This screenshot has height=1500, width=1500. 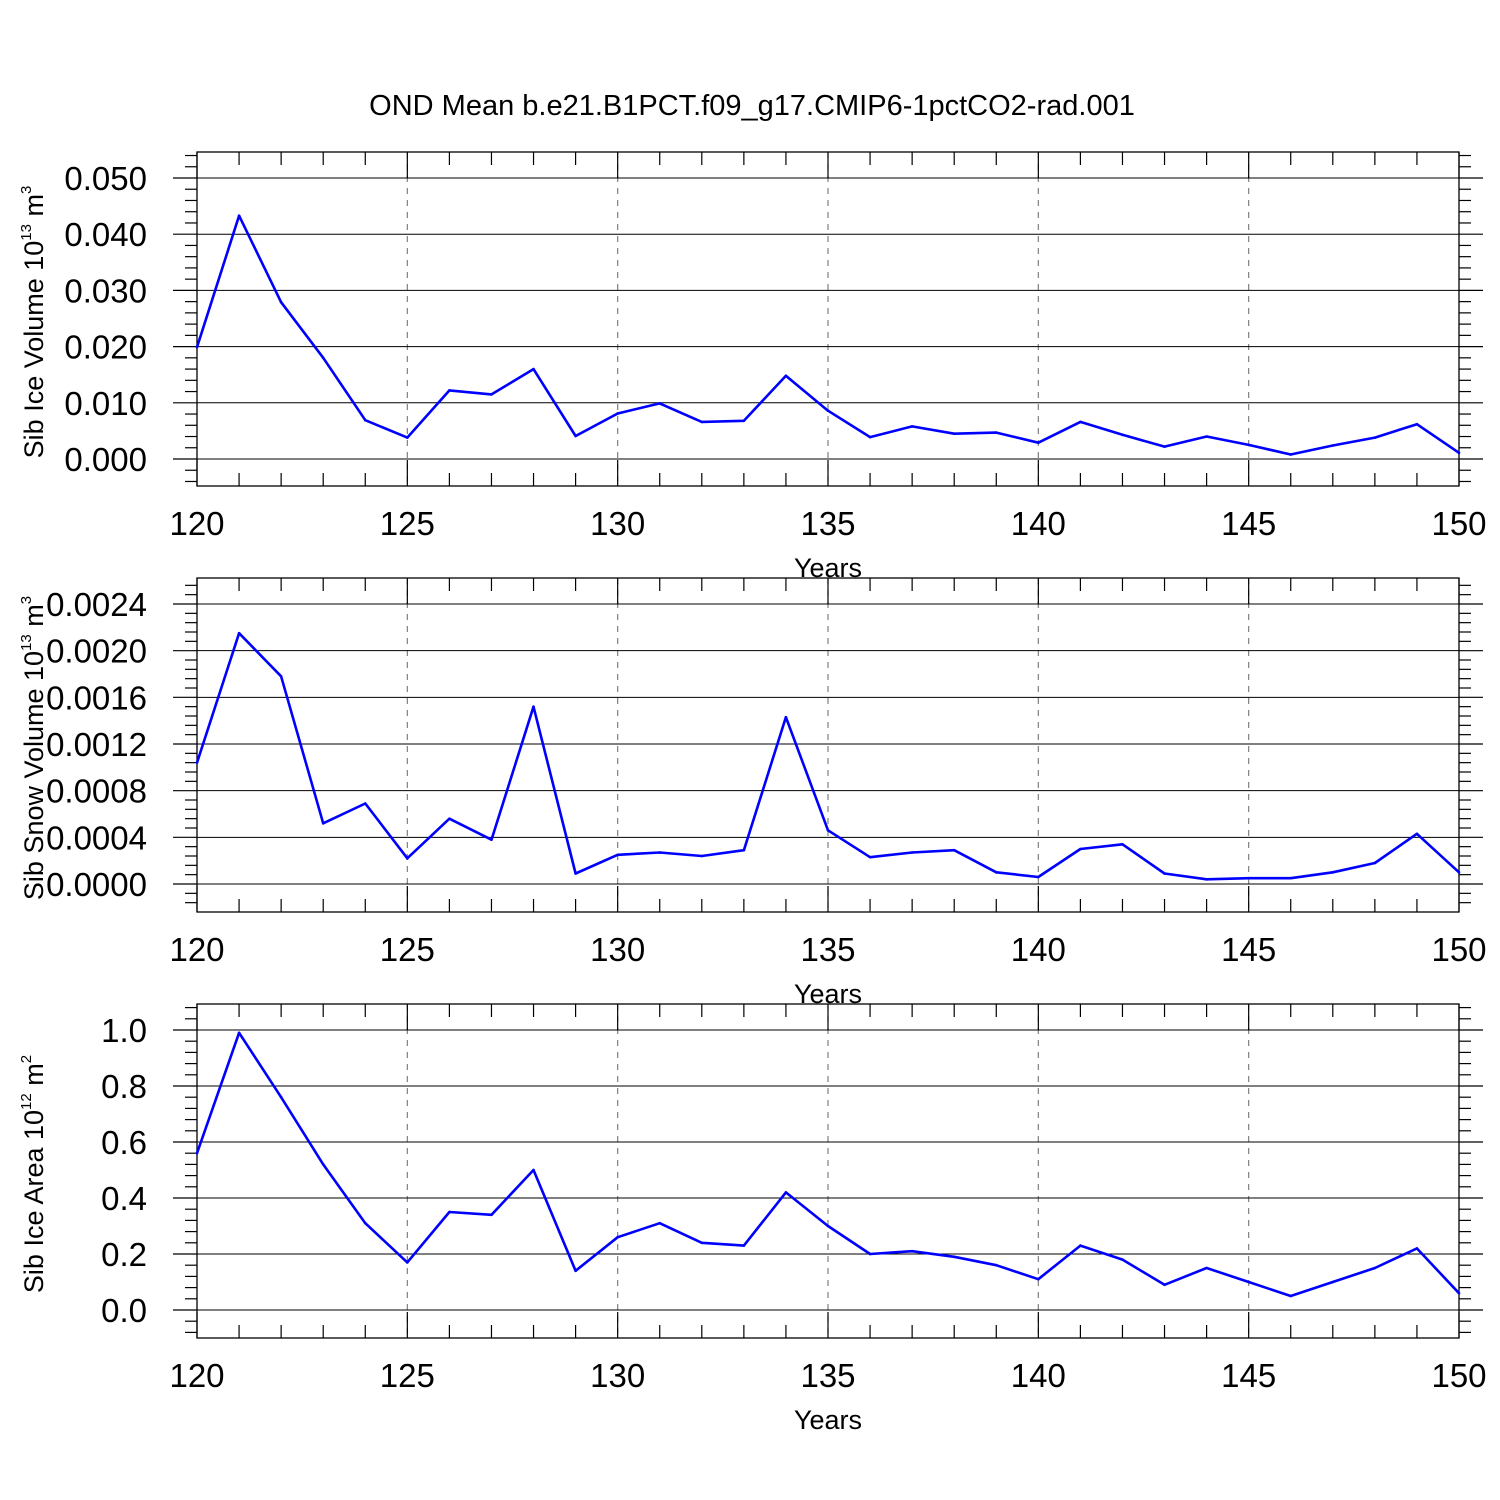 I want to click on y-axis-label: Sib Snow Volume 1013 m3, so click(x=33, y=748).